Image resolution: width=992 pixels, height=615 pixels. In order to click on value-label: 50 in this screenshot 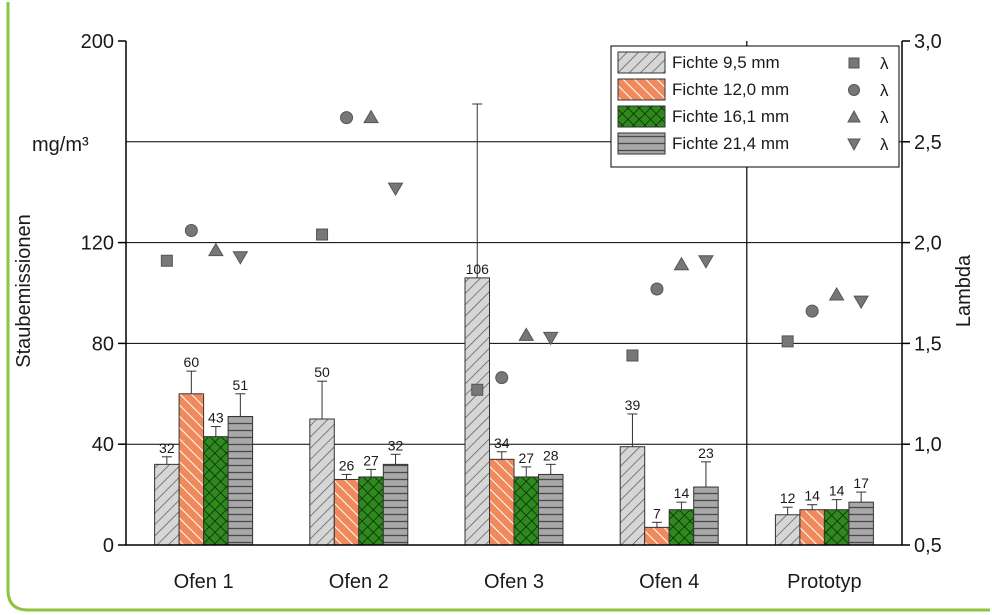, I will do `click(322, 372)`.